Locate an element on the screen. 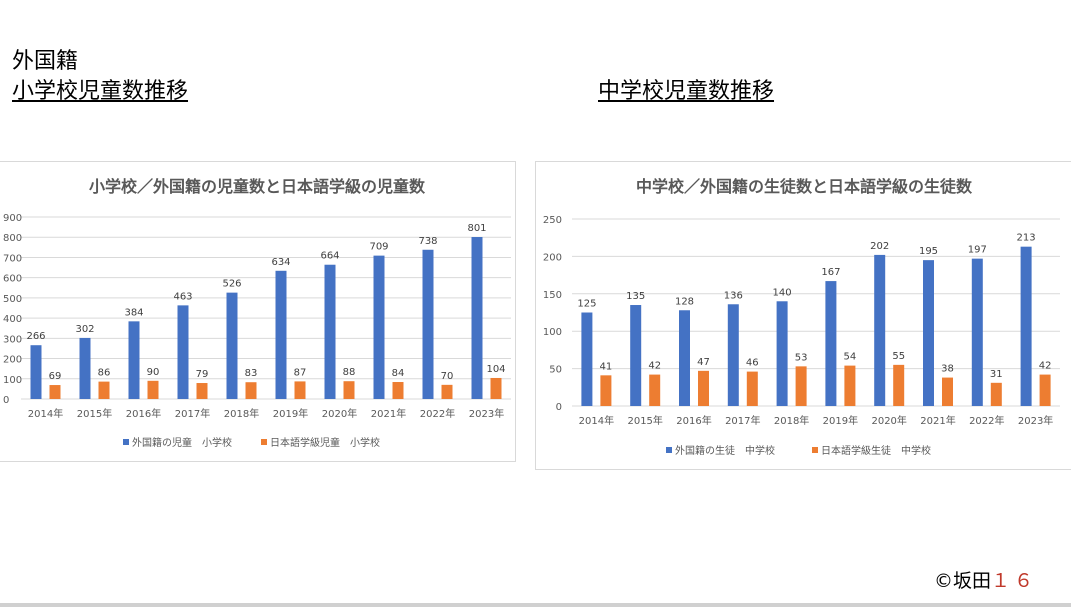 This screenshot has width=1071, height=607. y-tick-label: 400 is located at coordinates (12, 319).